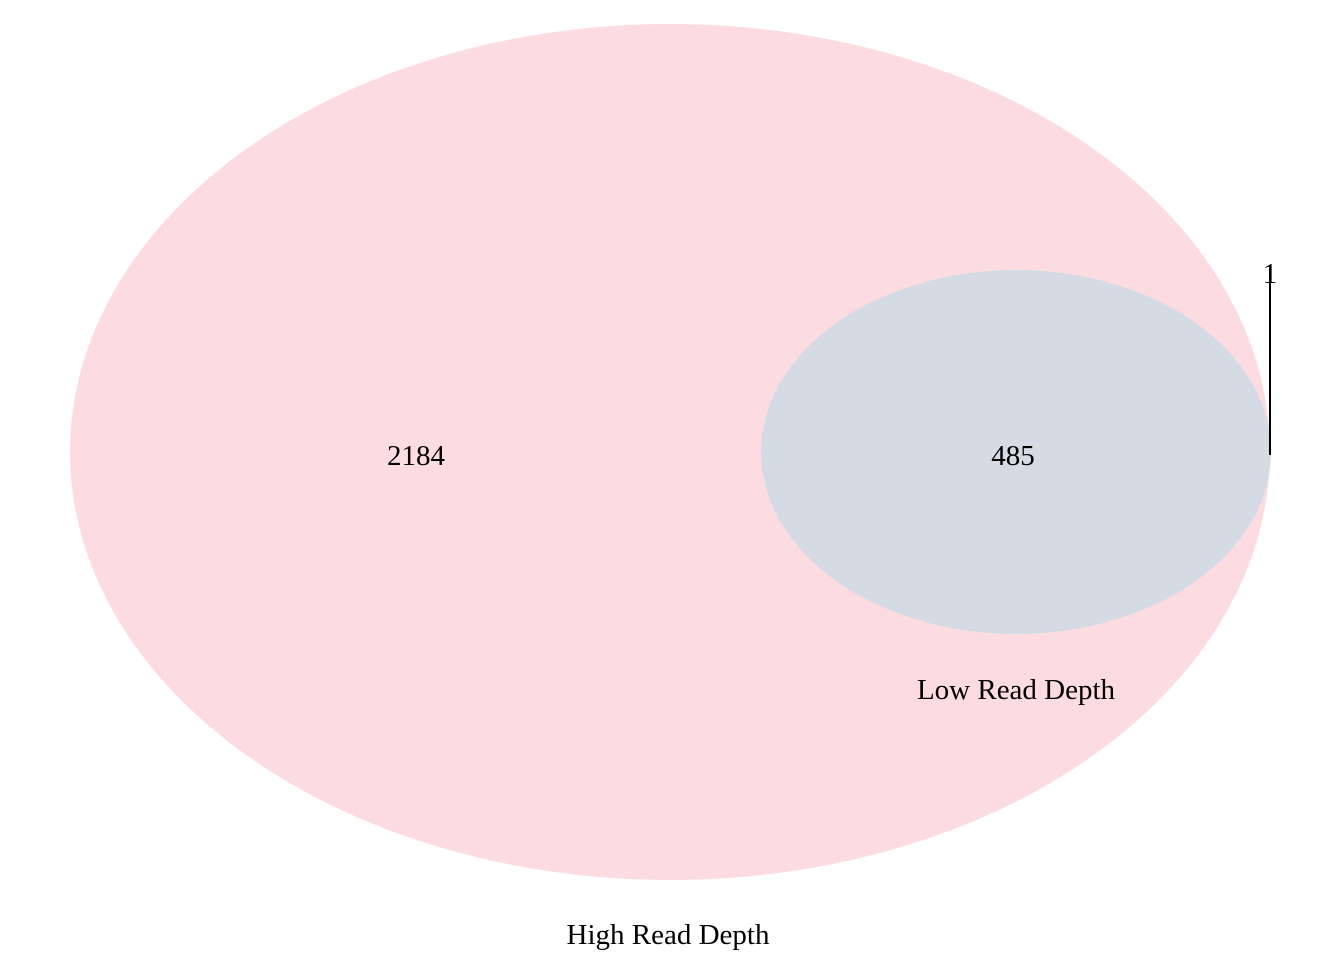  What do you see at coordinates (416, 456) in the screenshot?
I see `high-only-count: 2184` at bounding box center [416, 456].